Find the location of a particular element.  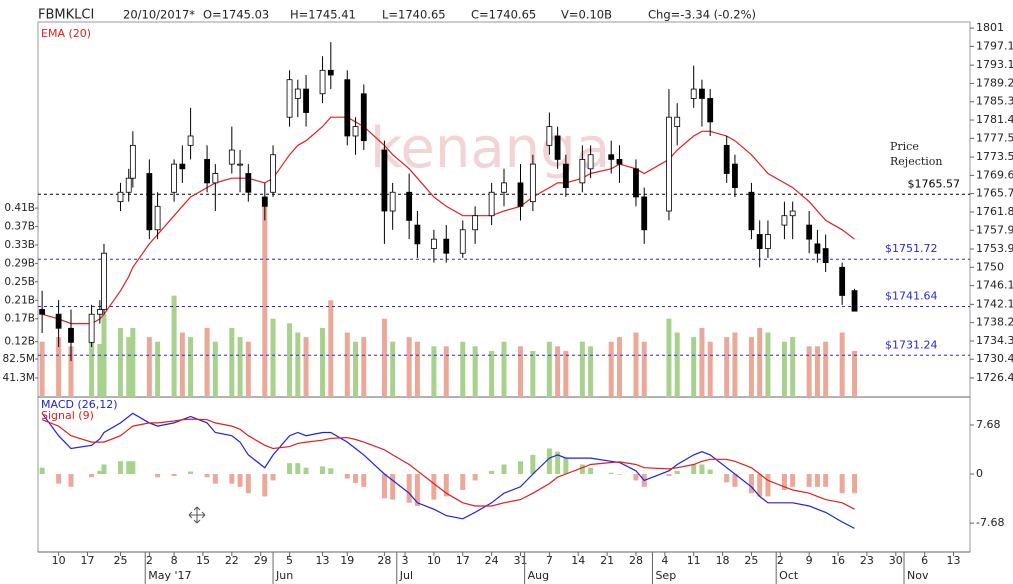

low: L=1740.65 is located at coordinates (414, 15).